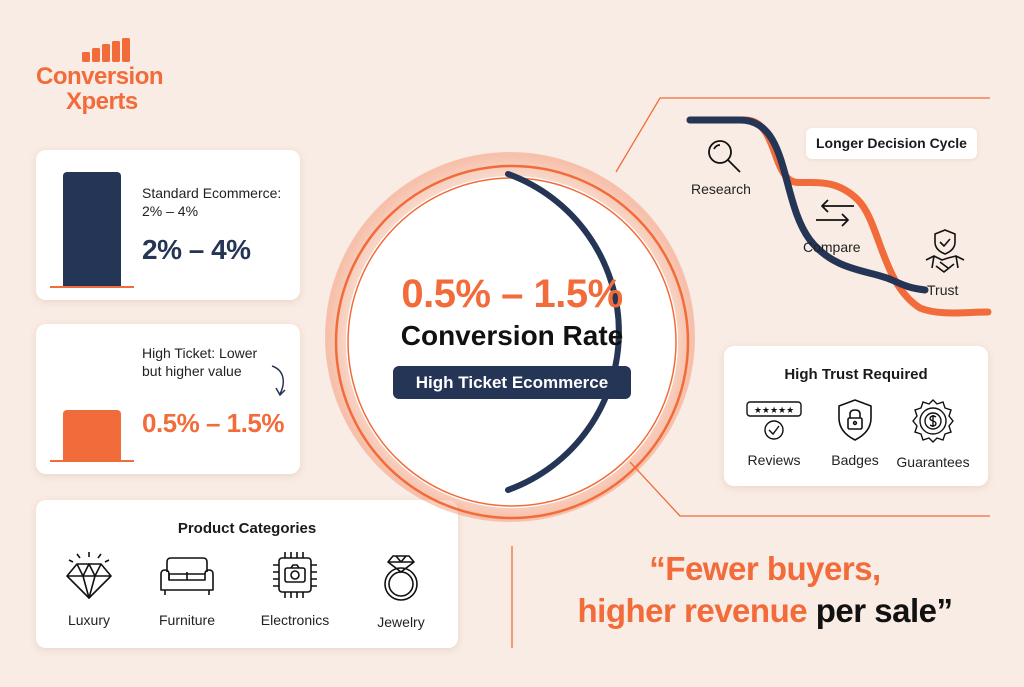  Describe the element at coordinates (196, 249) in the screenshot. I see `standard-value: 2% – 4%` at that location.